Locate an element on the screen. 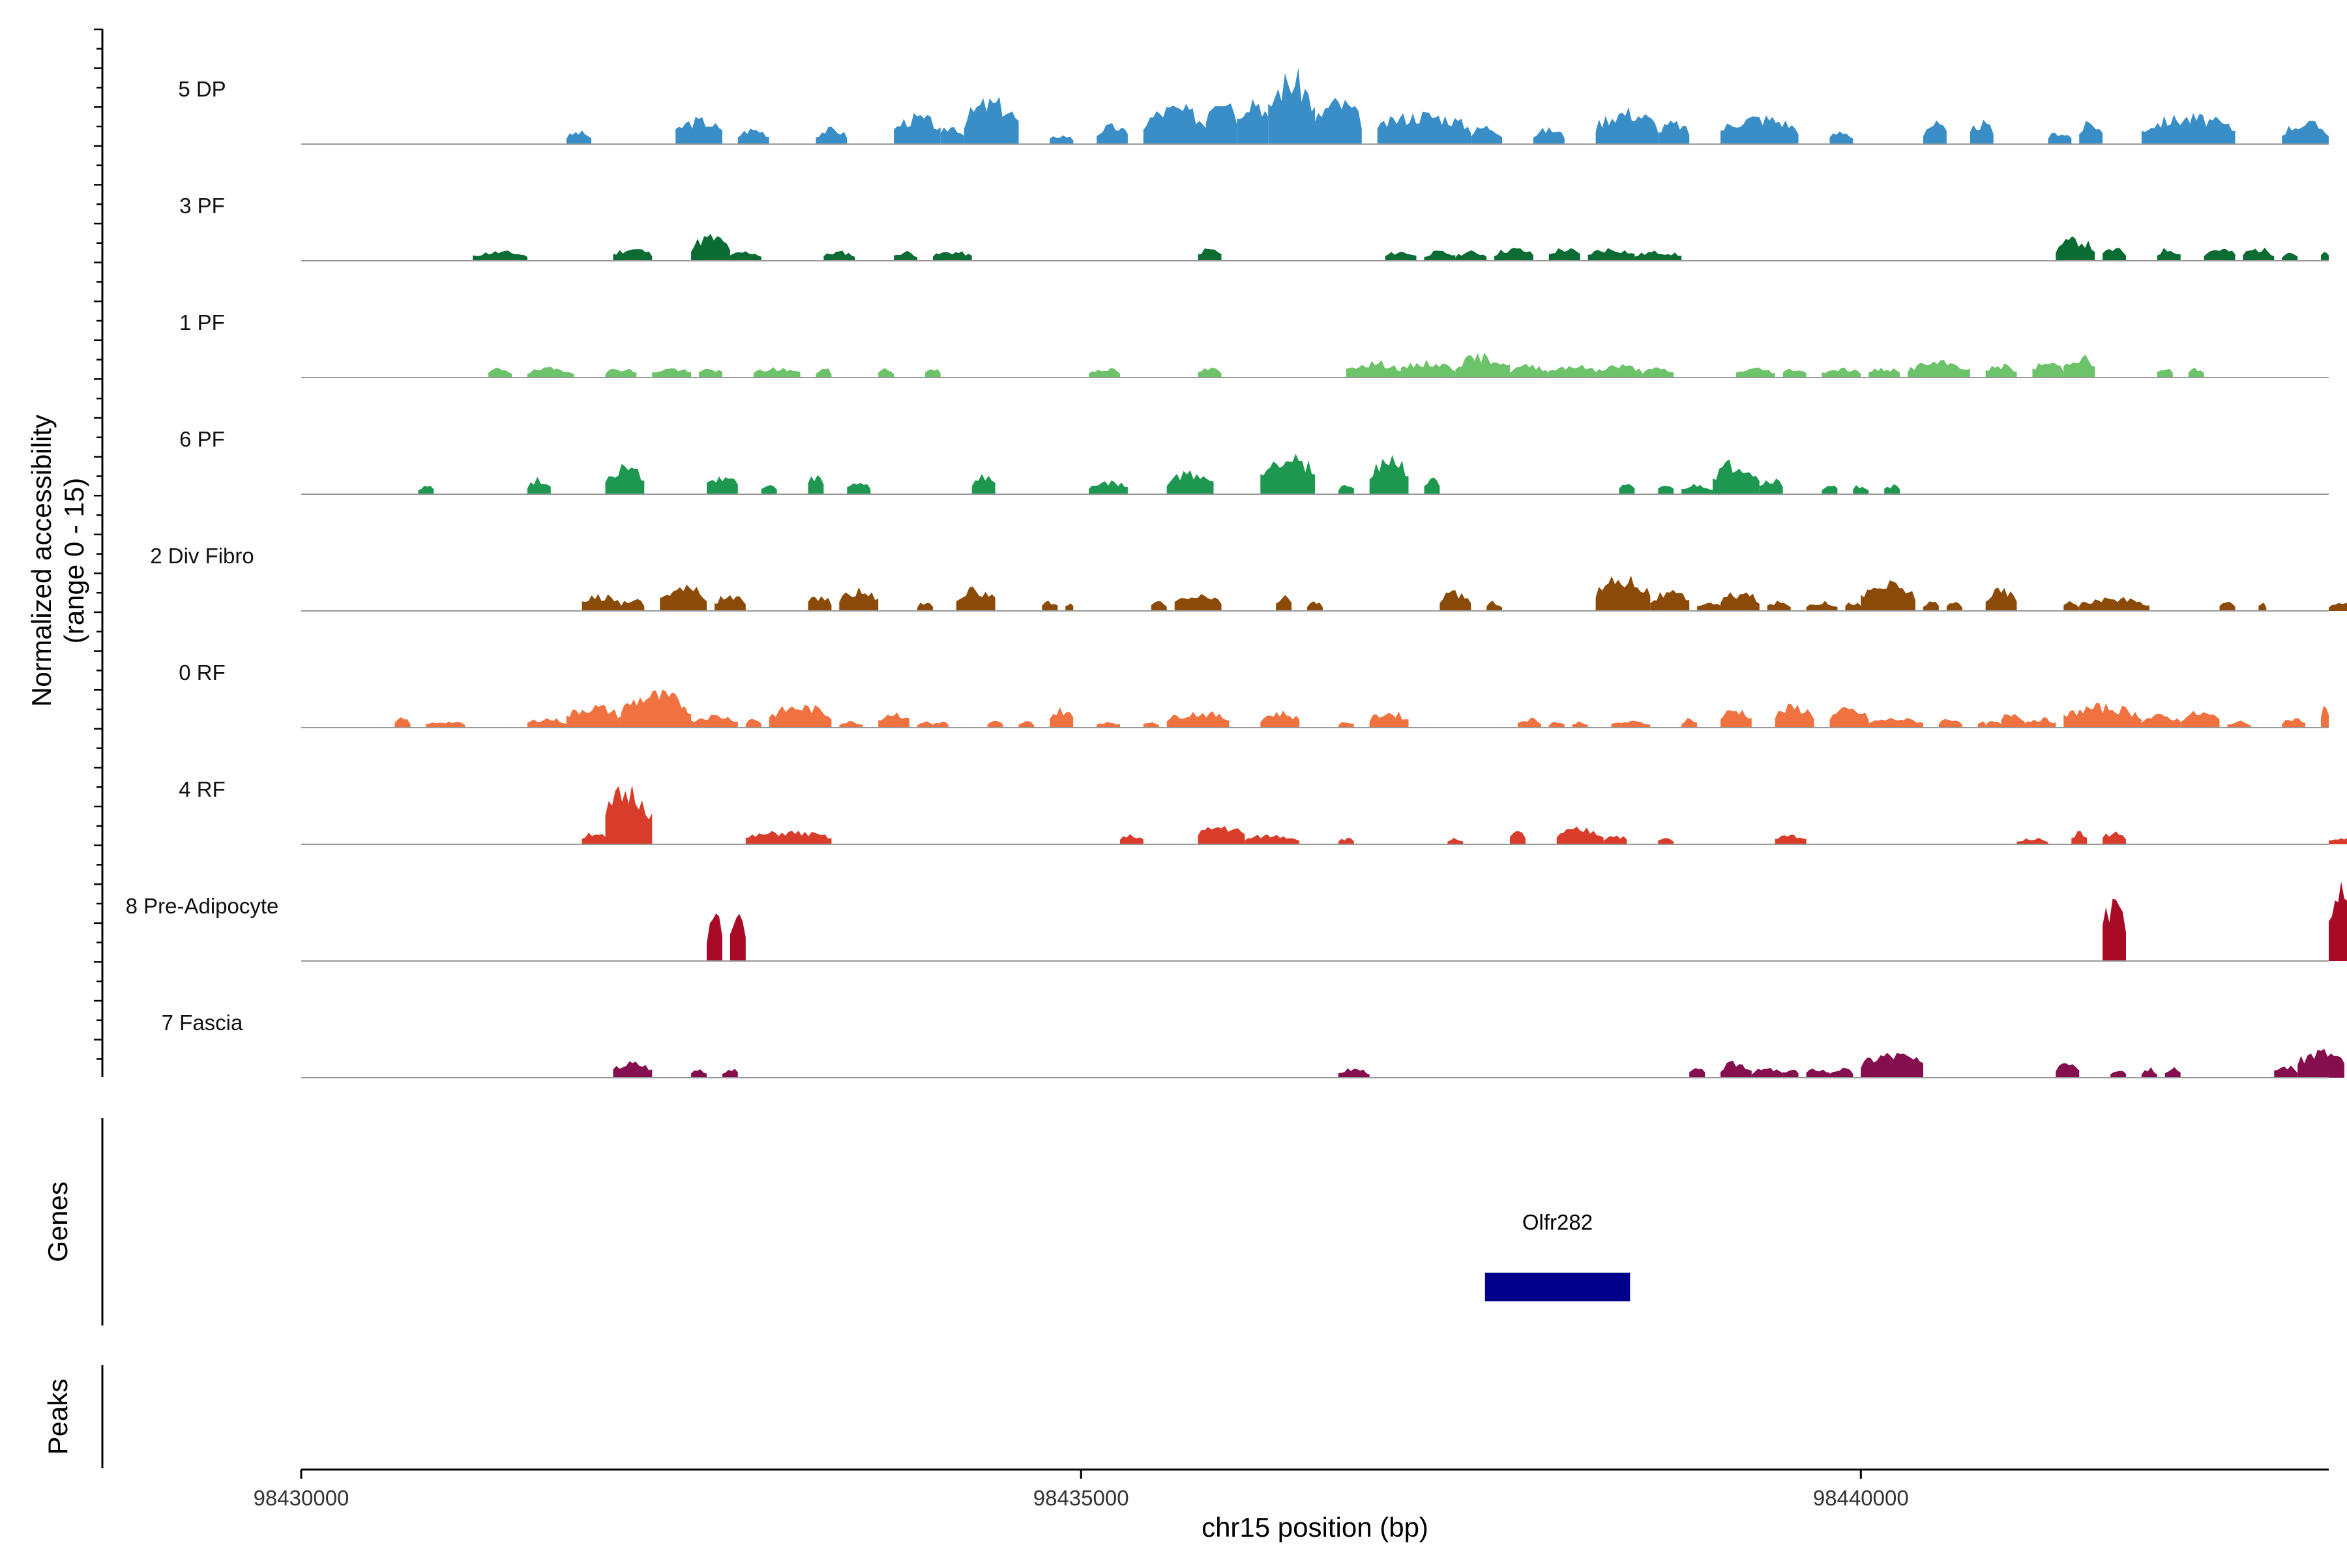 Image resolution: width=2347 pixels, height=1568 pixels. x-tick-label: 98430000 is located at coordinates (301, 1498).